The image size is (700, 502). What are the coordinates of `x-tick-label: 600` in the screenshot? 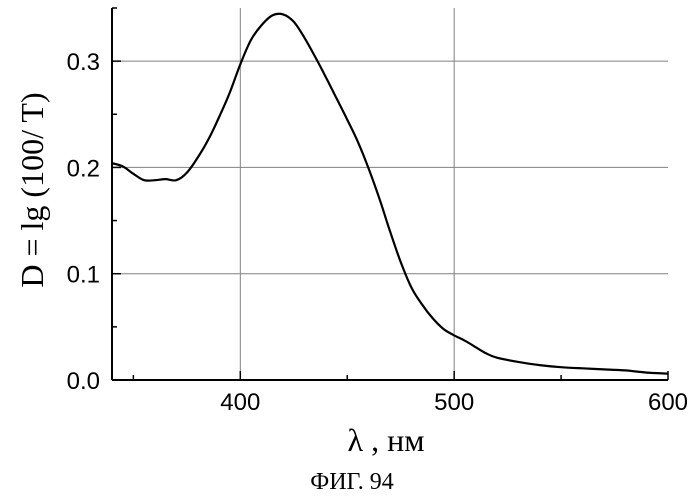 It's located at (668, 402).